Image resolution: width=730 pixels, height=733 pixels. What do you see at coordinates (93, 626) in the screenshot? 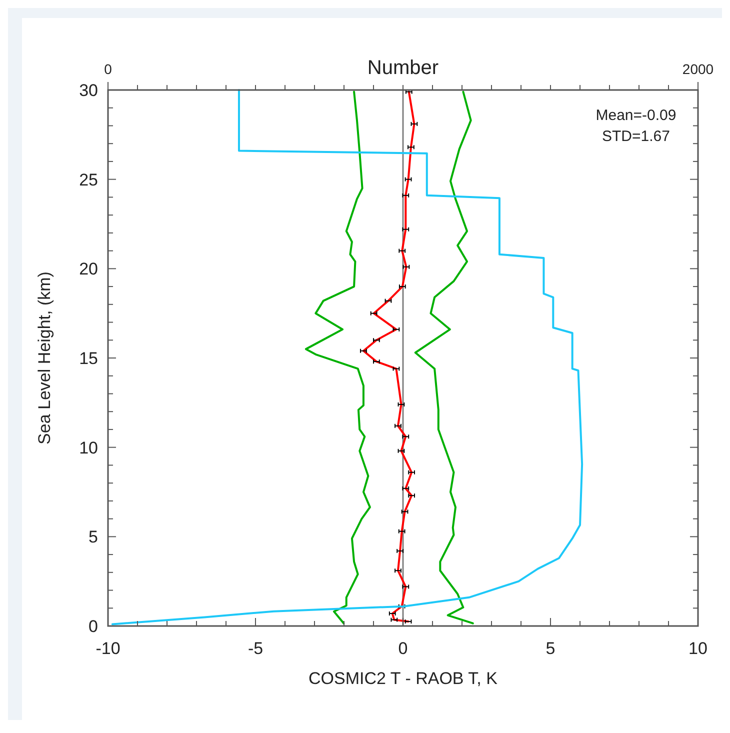
I see `y-tick-label: 0` at bounding box center [93, 626].